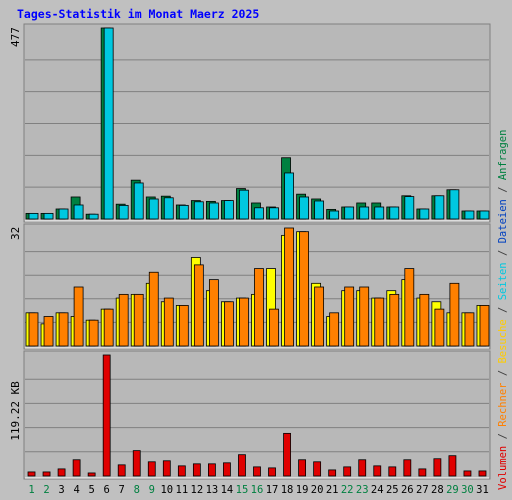 The height and width of the screenshot is (500, 512). I want to click on day-label-10: 10, so click(166, 490).